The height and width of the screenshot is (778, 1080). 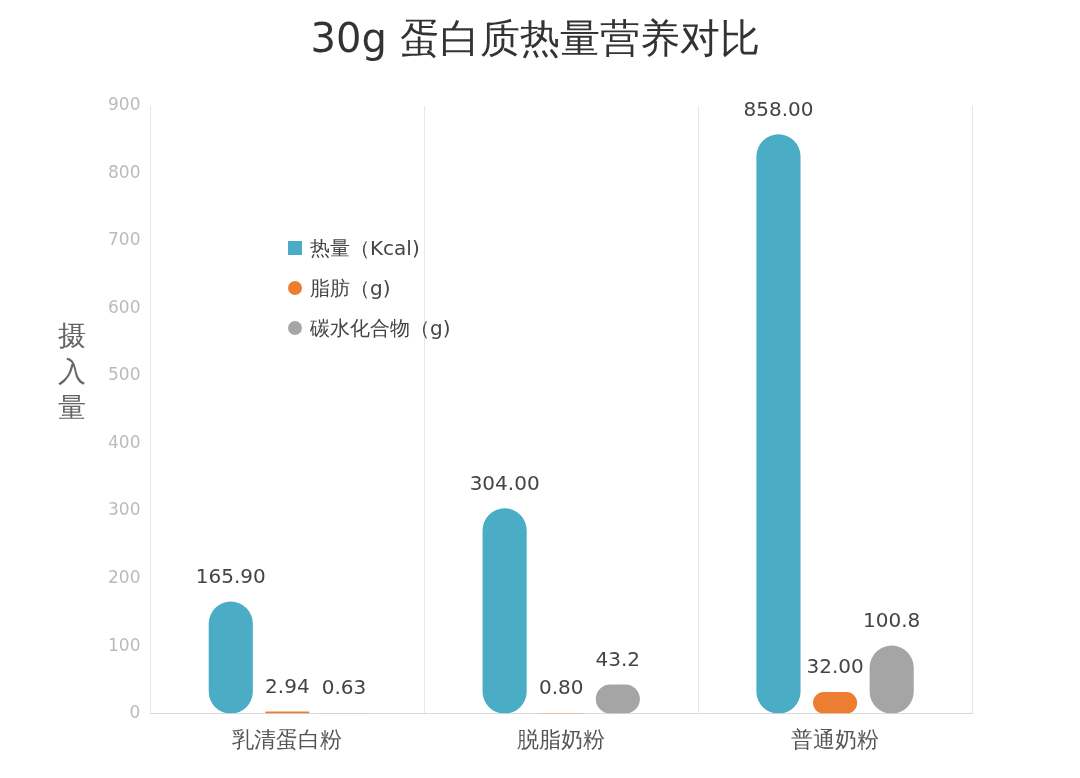 What do you see at coordinates (124, 644) in the screenshot?
I see `y-tick-label: 100` at bounding box center [124, 644].